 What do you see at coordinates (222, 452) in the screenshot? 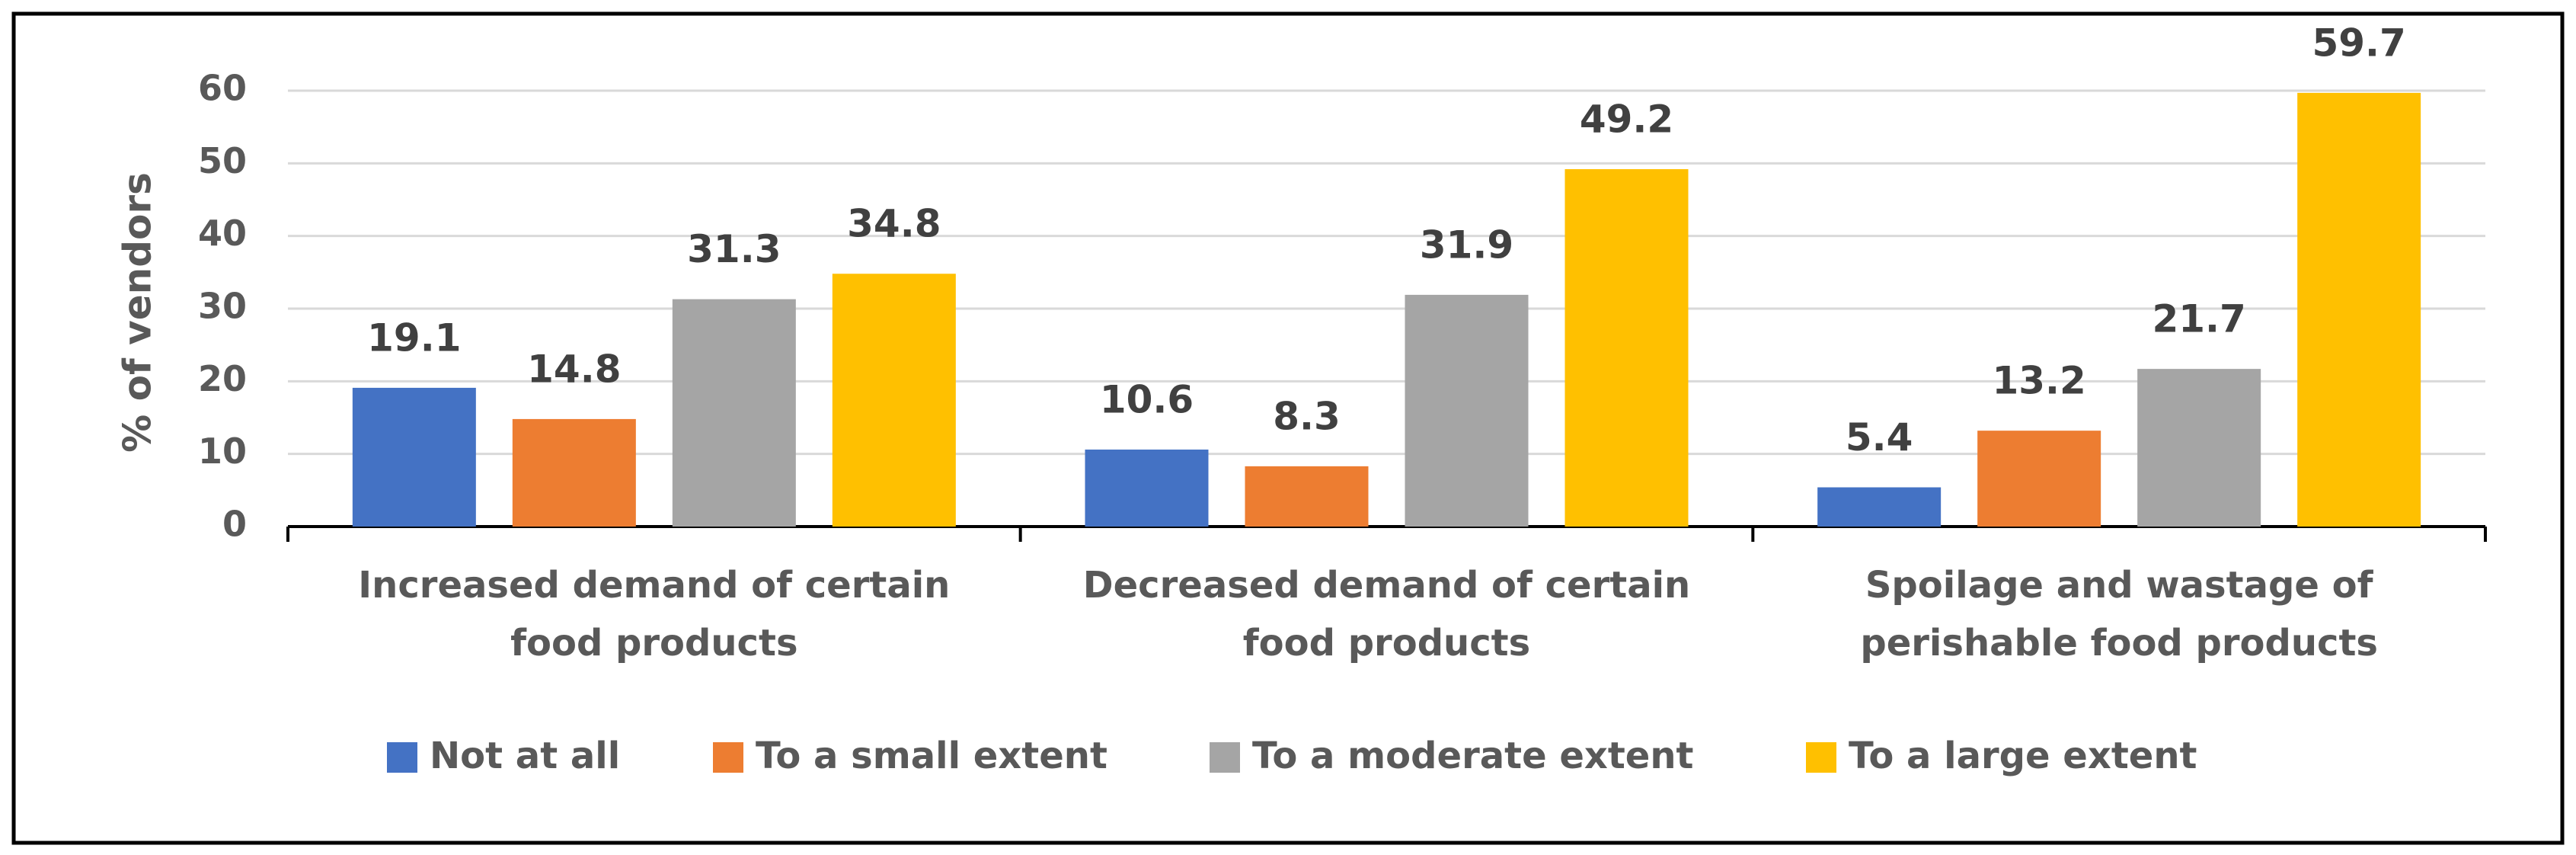
I see `y-tick-label: 10` at bounding box center [222, 452].